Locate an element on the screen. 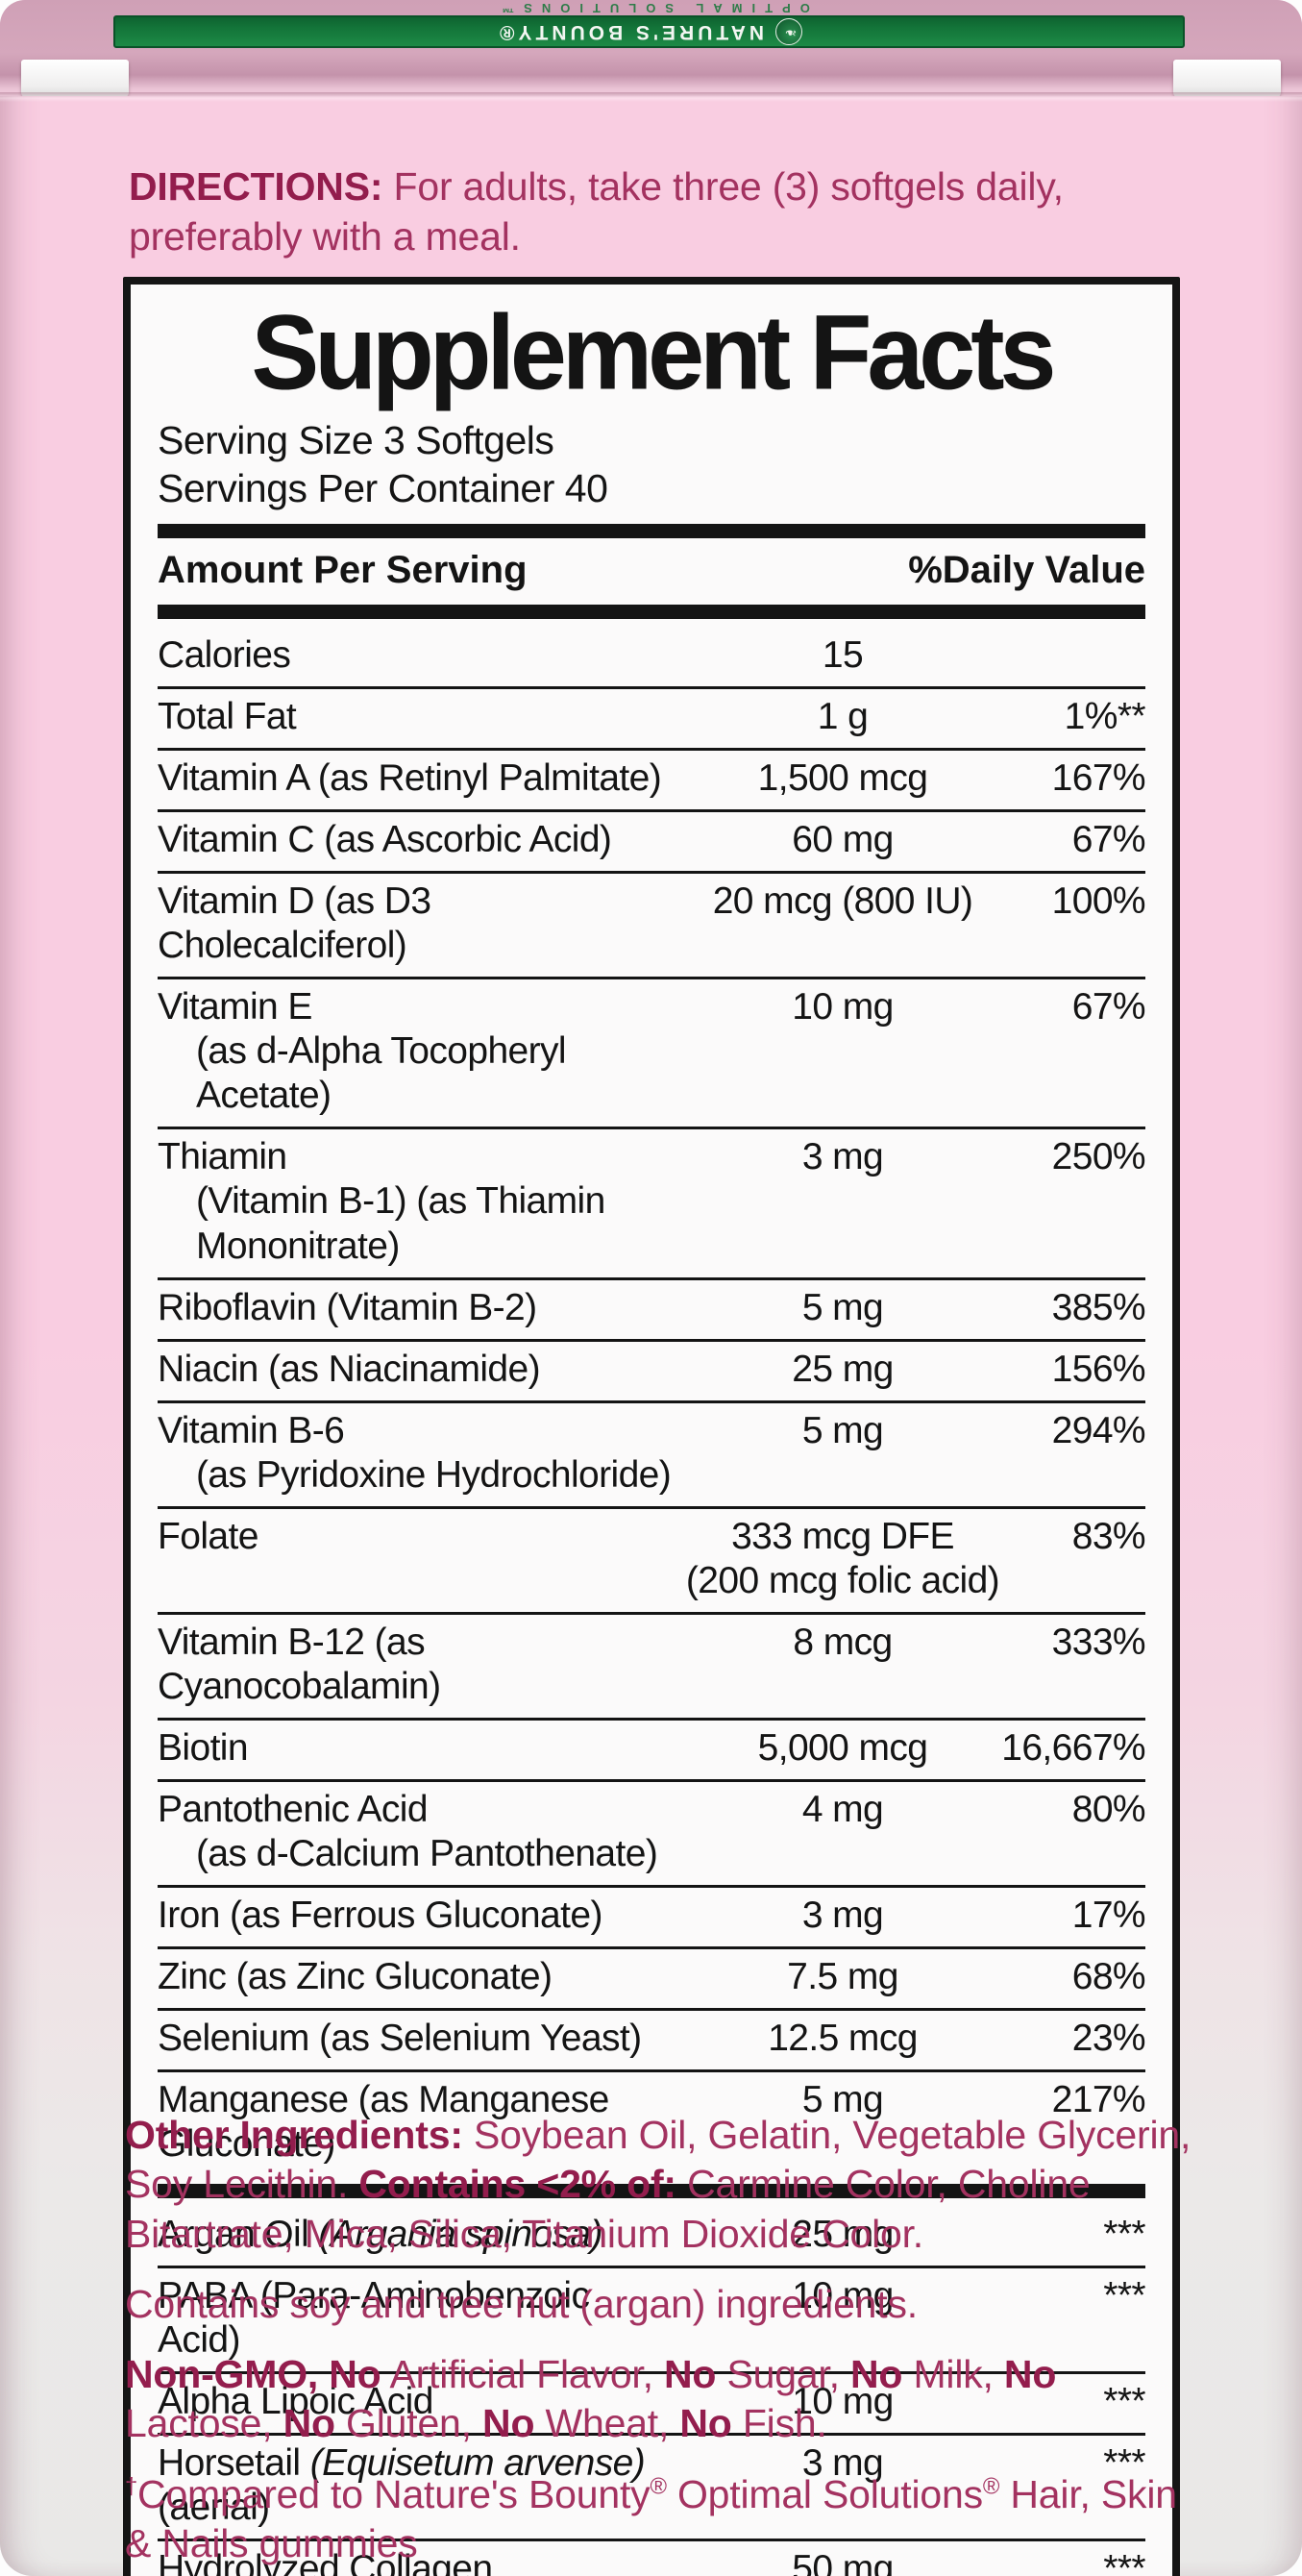 The image size is (1302, 2576). nutrient-name: Selenium (as Selenium Yeast) is located at coordinates (400, 2038).